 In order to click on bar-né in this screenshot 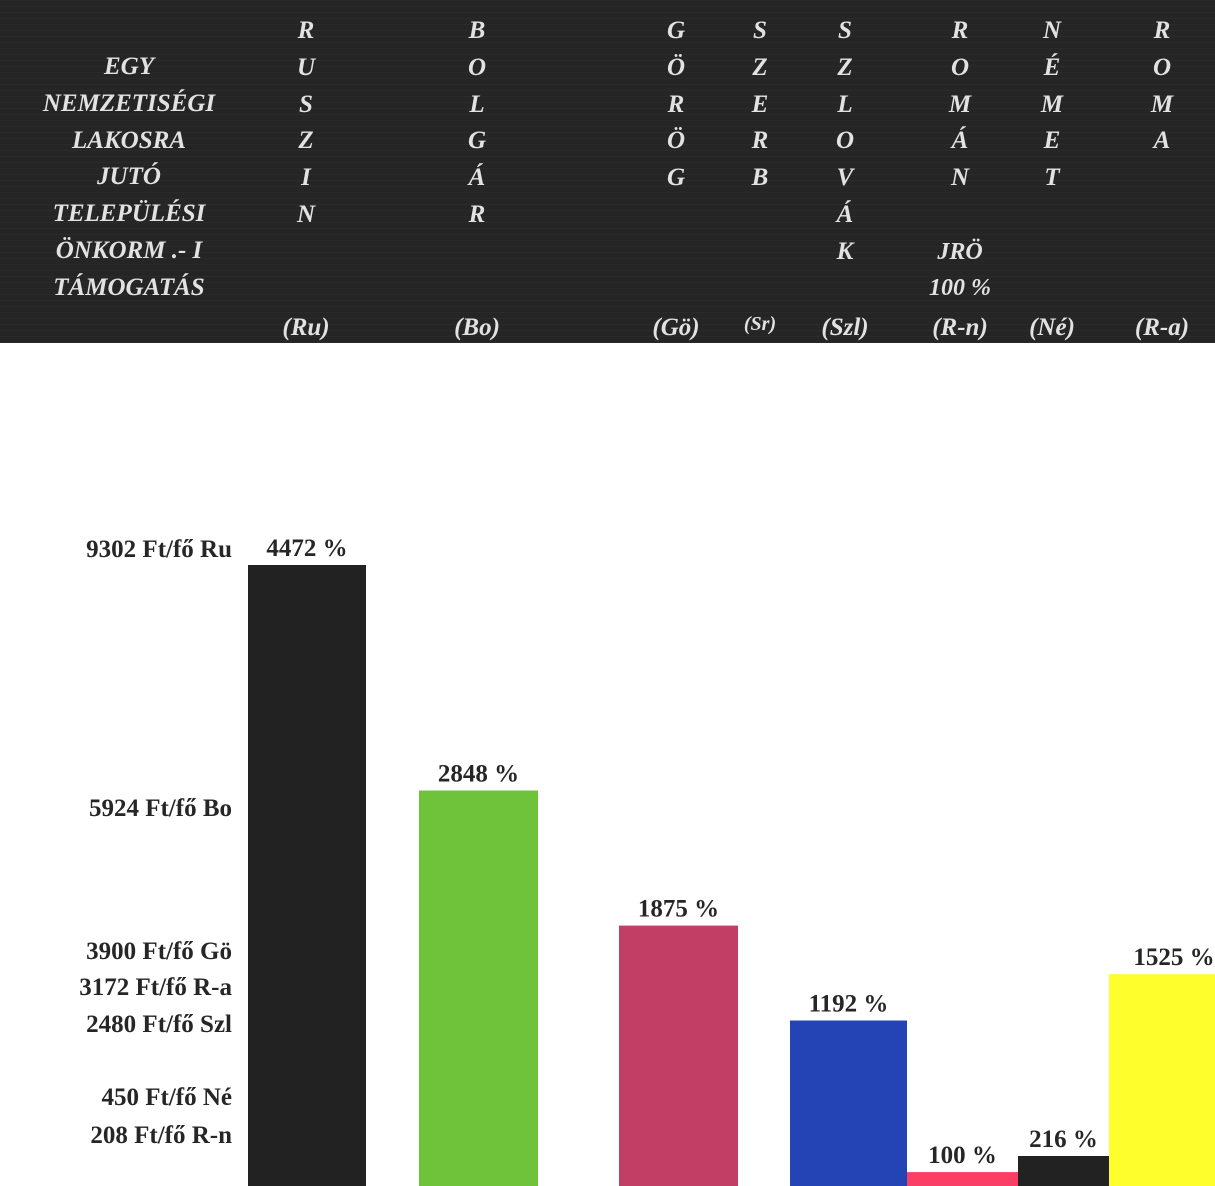, I will do `click(1063, 1171)`.